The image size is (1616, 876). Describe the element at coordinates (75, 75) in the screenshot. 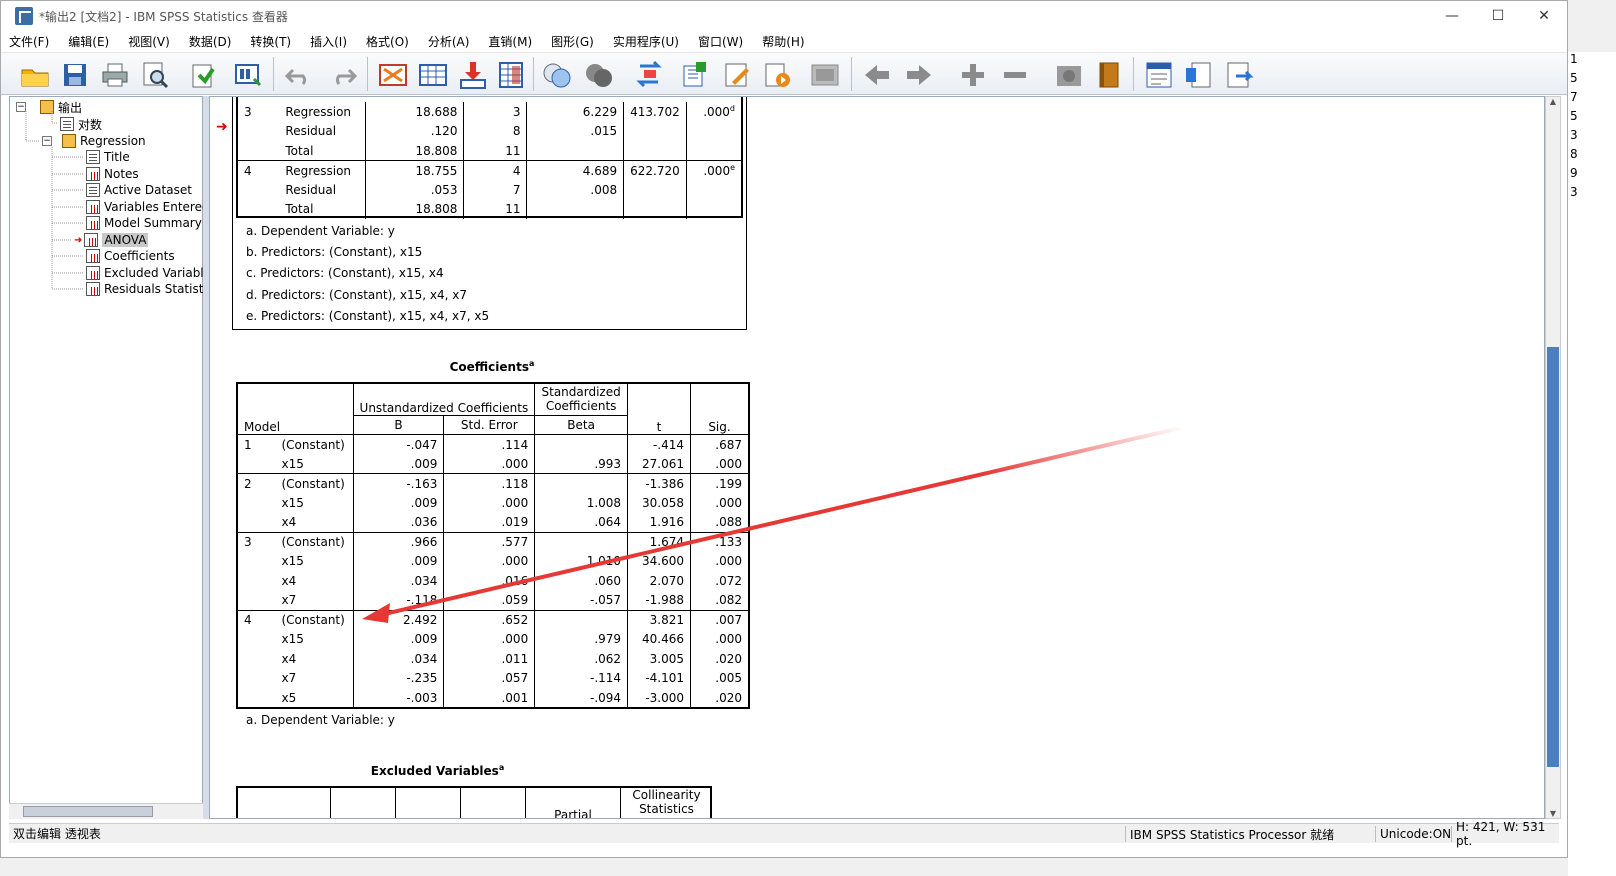

I see `save-icon` at that location.